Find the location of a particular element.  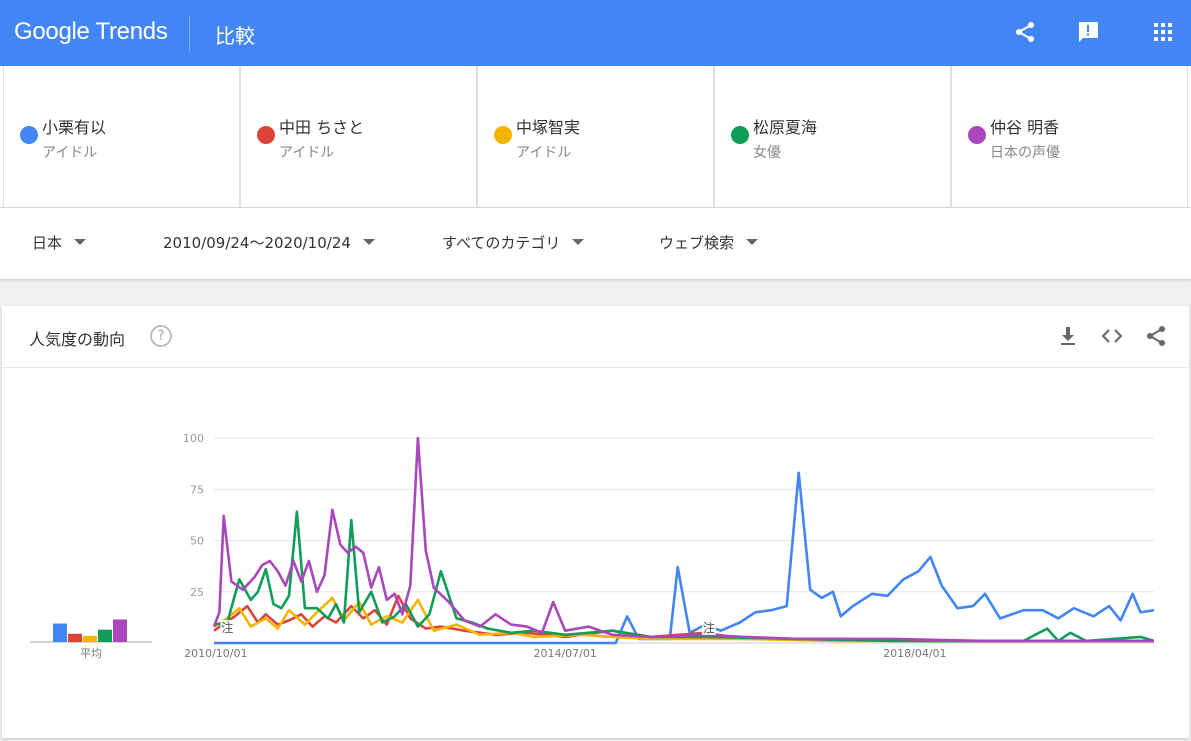

term-name: 小栗有以 is located at coordinates (74, 127).